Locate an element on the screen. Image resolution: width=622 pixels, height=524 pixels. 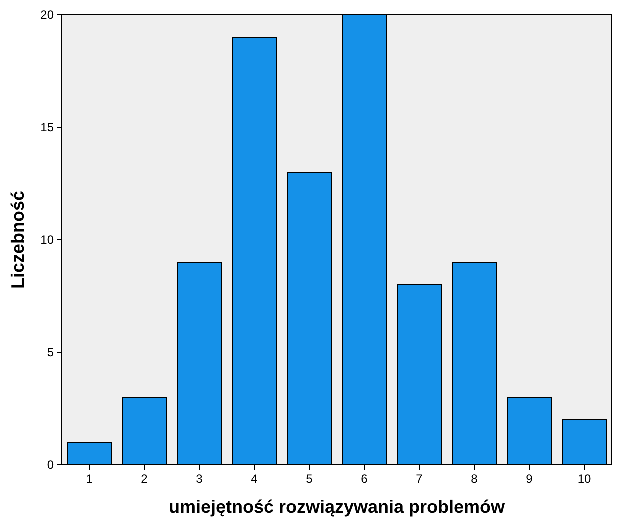
x-tick-label: 2 is located at coordinates (144, 479).